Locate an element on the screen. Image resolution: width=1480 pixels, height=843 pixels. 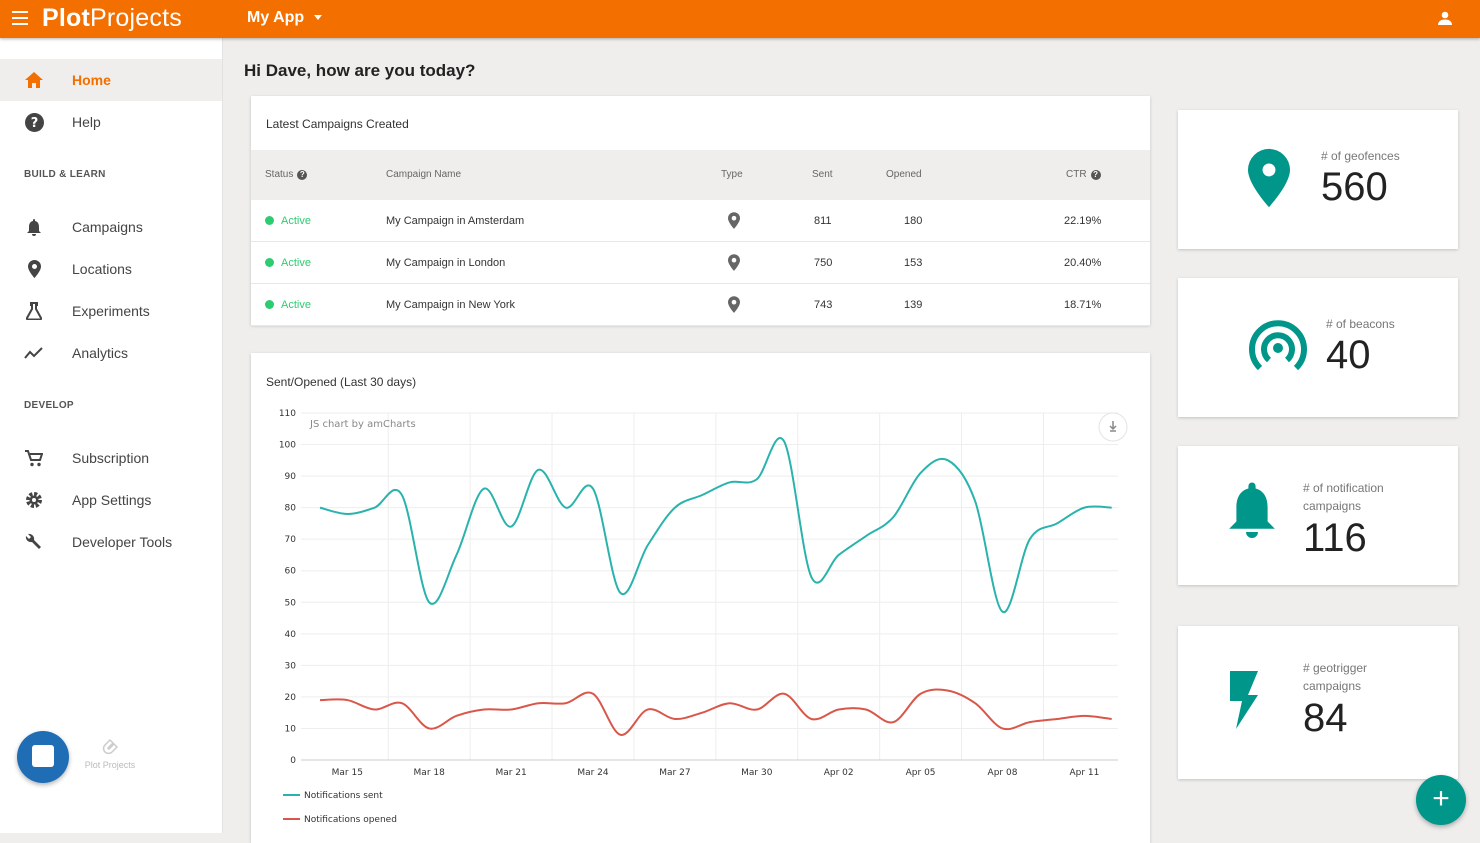
plot-projects-credit: Plot Projects is located at coordinates (110, 754).